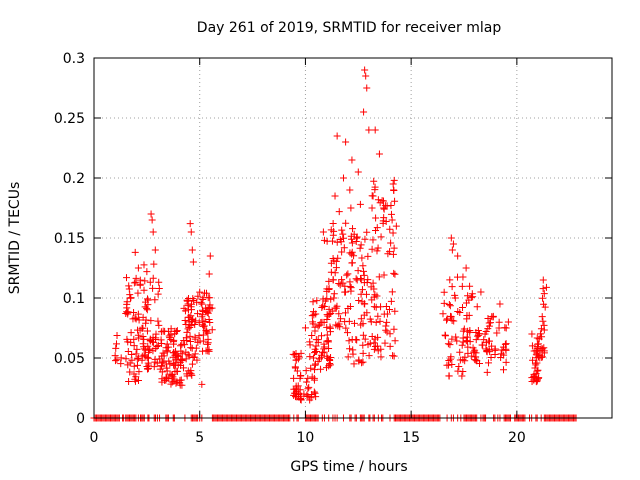  I want to click on x-axis-label: GPS time / hours, so click(348, 467).